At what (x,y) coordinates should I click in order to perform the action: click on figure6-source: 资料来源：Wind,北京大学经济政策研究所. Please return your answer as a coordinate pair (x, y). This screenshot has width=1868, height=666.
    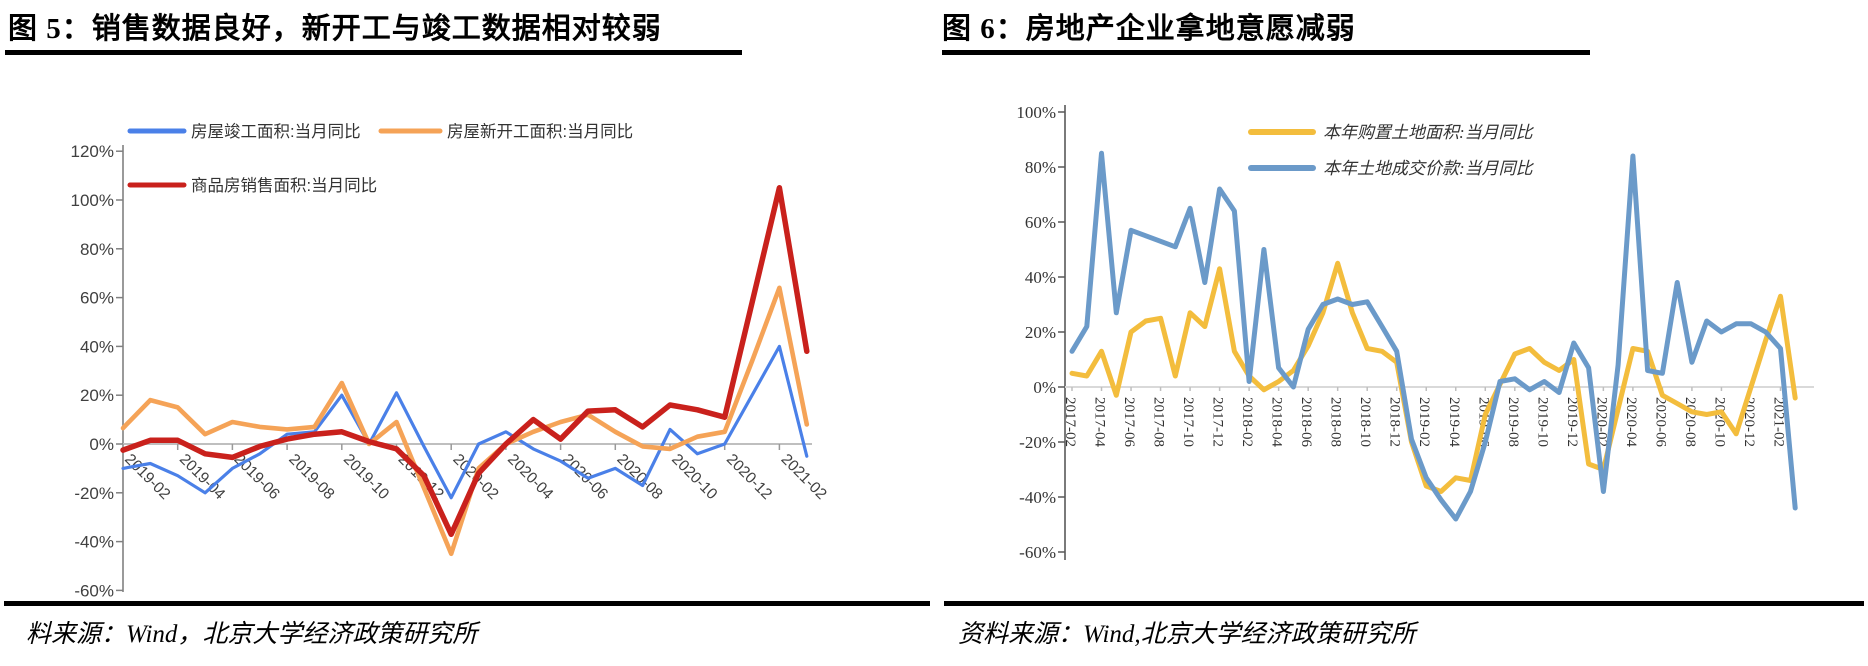
    Looking at the image, I should click on (1187, 634).